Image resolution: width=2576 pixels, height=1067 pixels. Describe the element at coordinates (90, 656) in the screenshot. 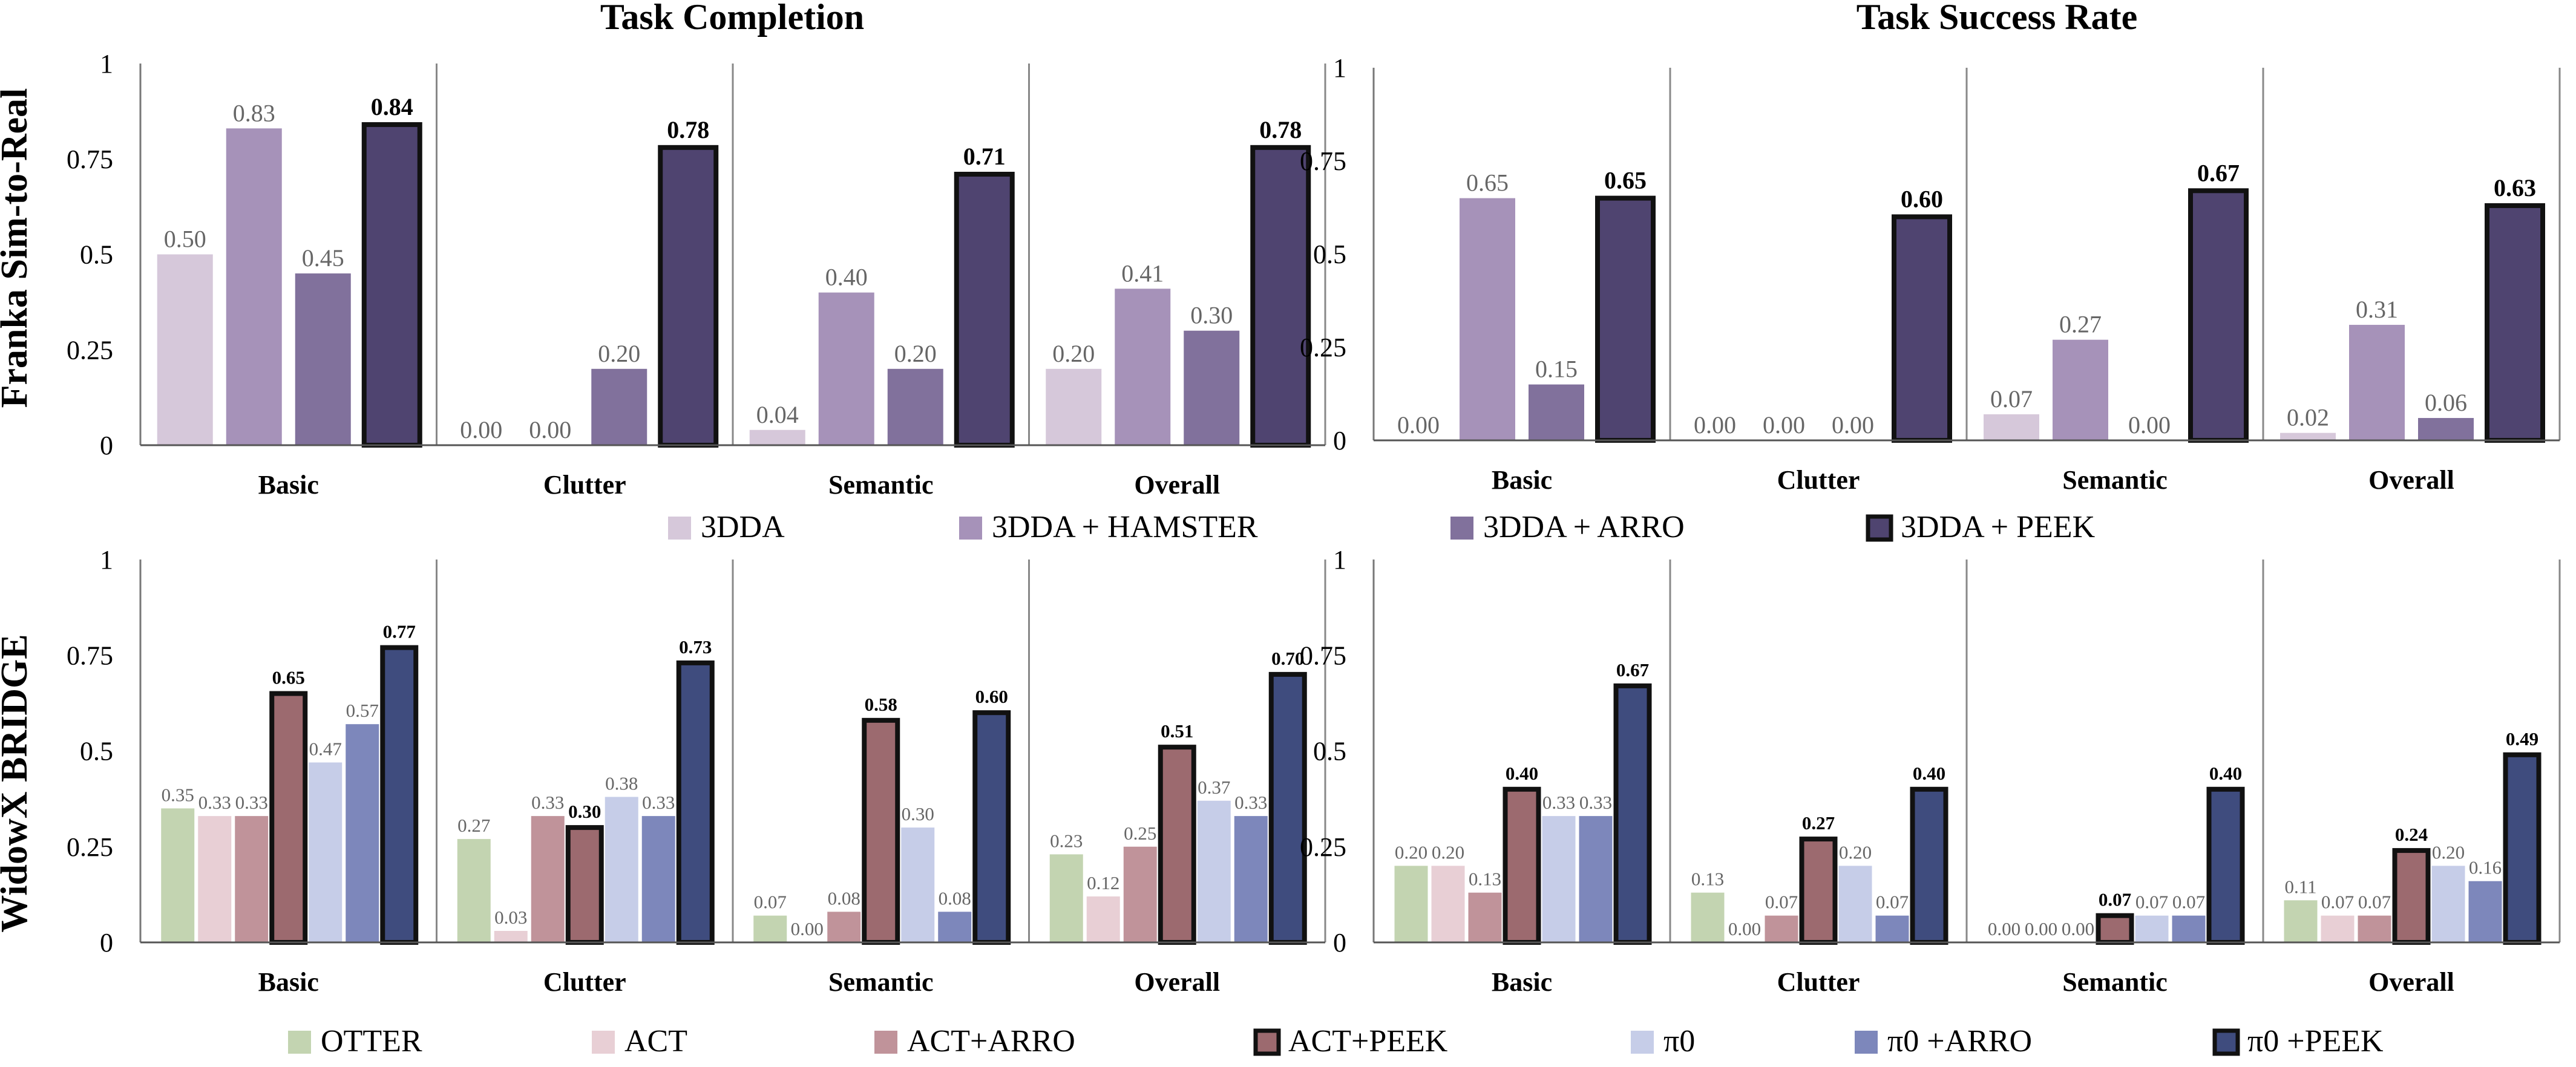

I see `y-tick-label: 0.75` at that location.